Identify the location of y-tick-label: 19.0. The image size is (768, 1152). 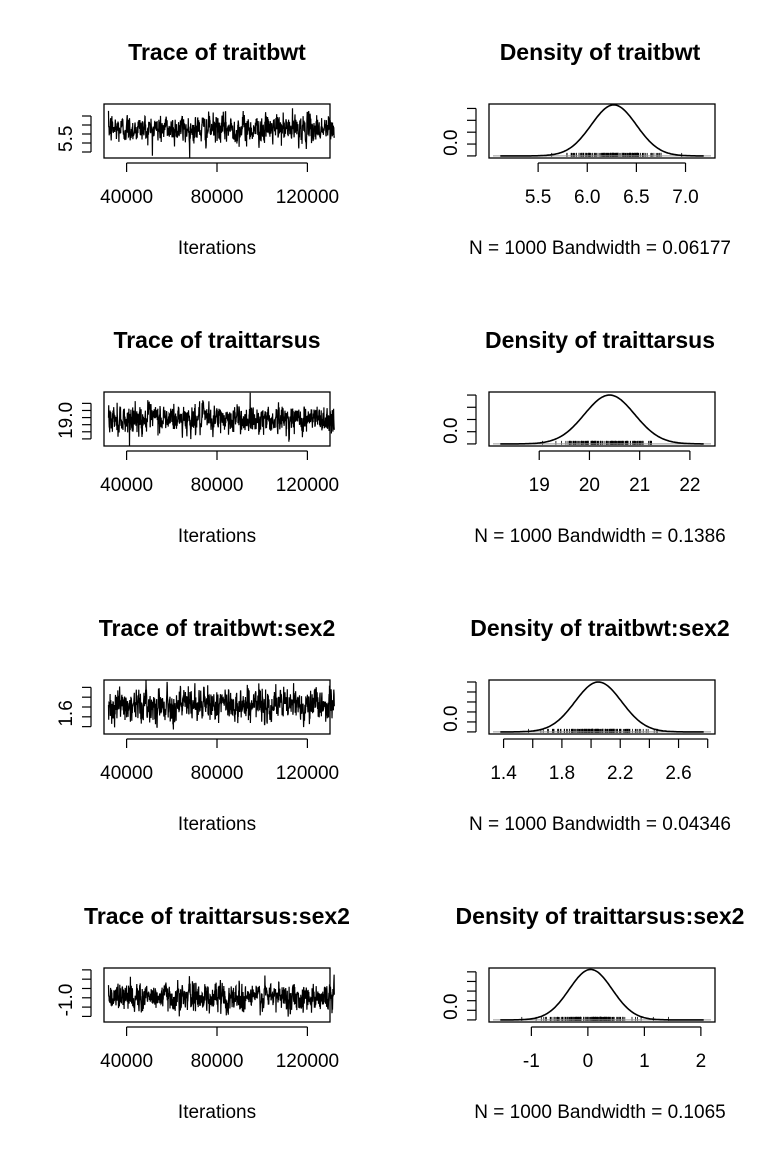
(66, 420).